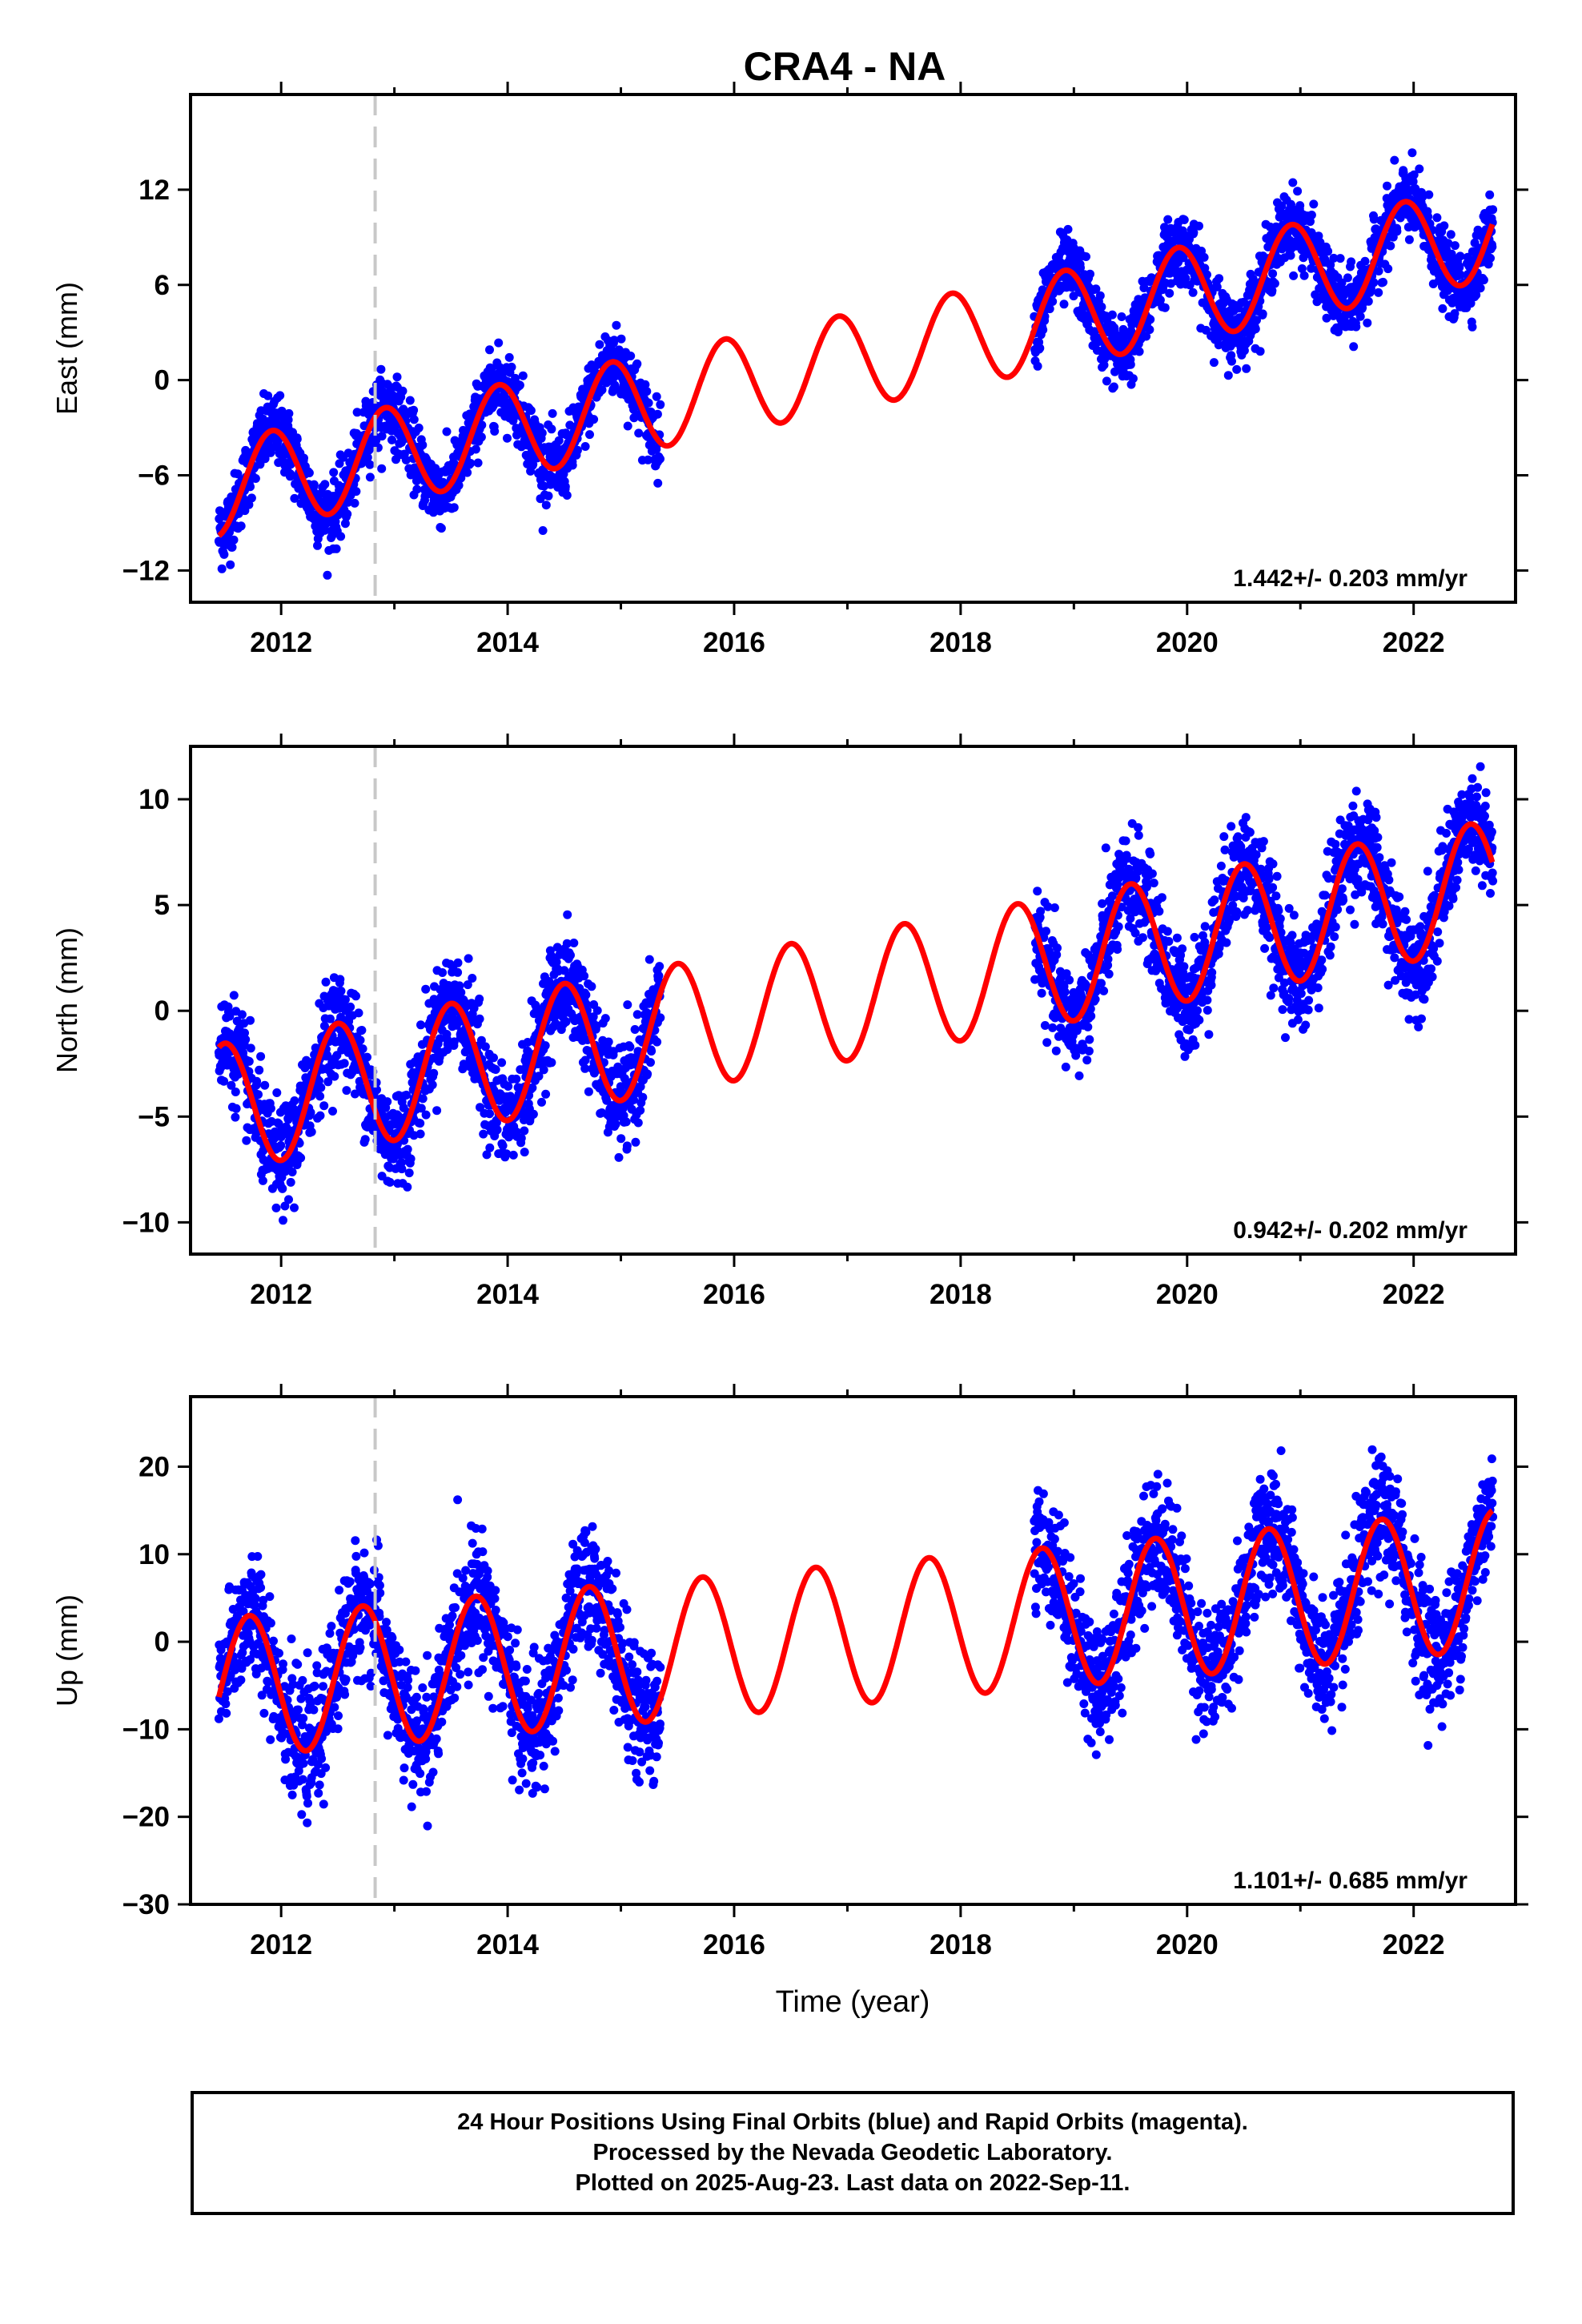 The height and width of the screenshot is (2324, 1582). Describe the element at coordinates (154, 476) in the screenshot. I see `y-tick-label: −6` at that location.